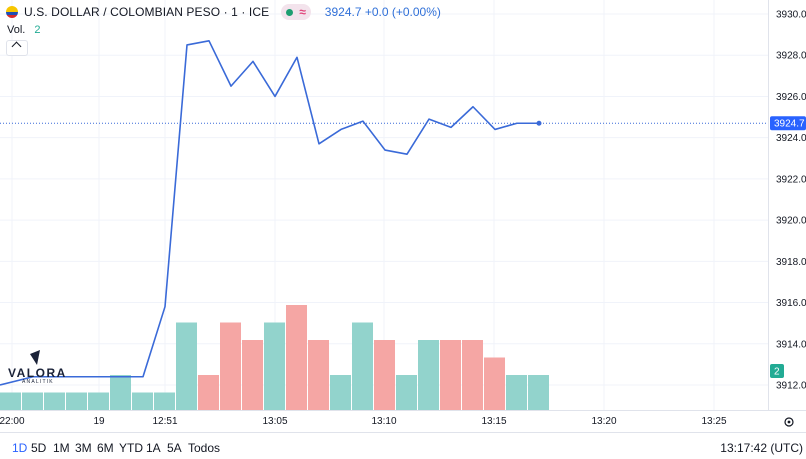 The height and width of the screenshot is (459, 806). Describe the element at coordinates (16, 30) in the screenshot. I see `volume-label: Vol.` at that location.